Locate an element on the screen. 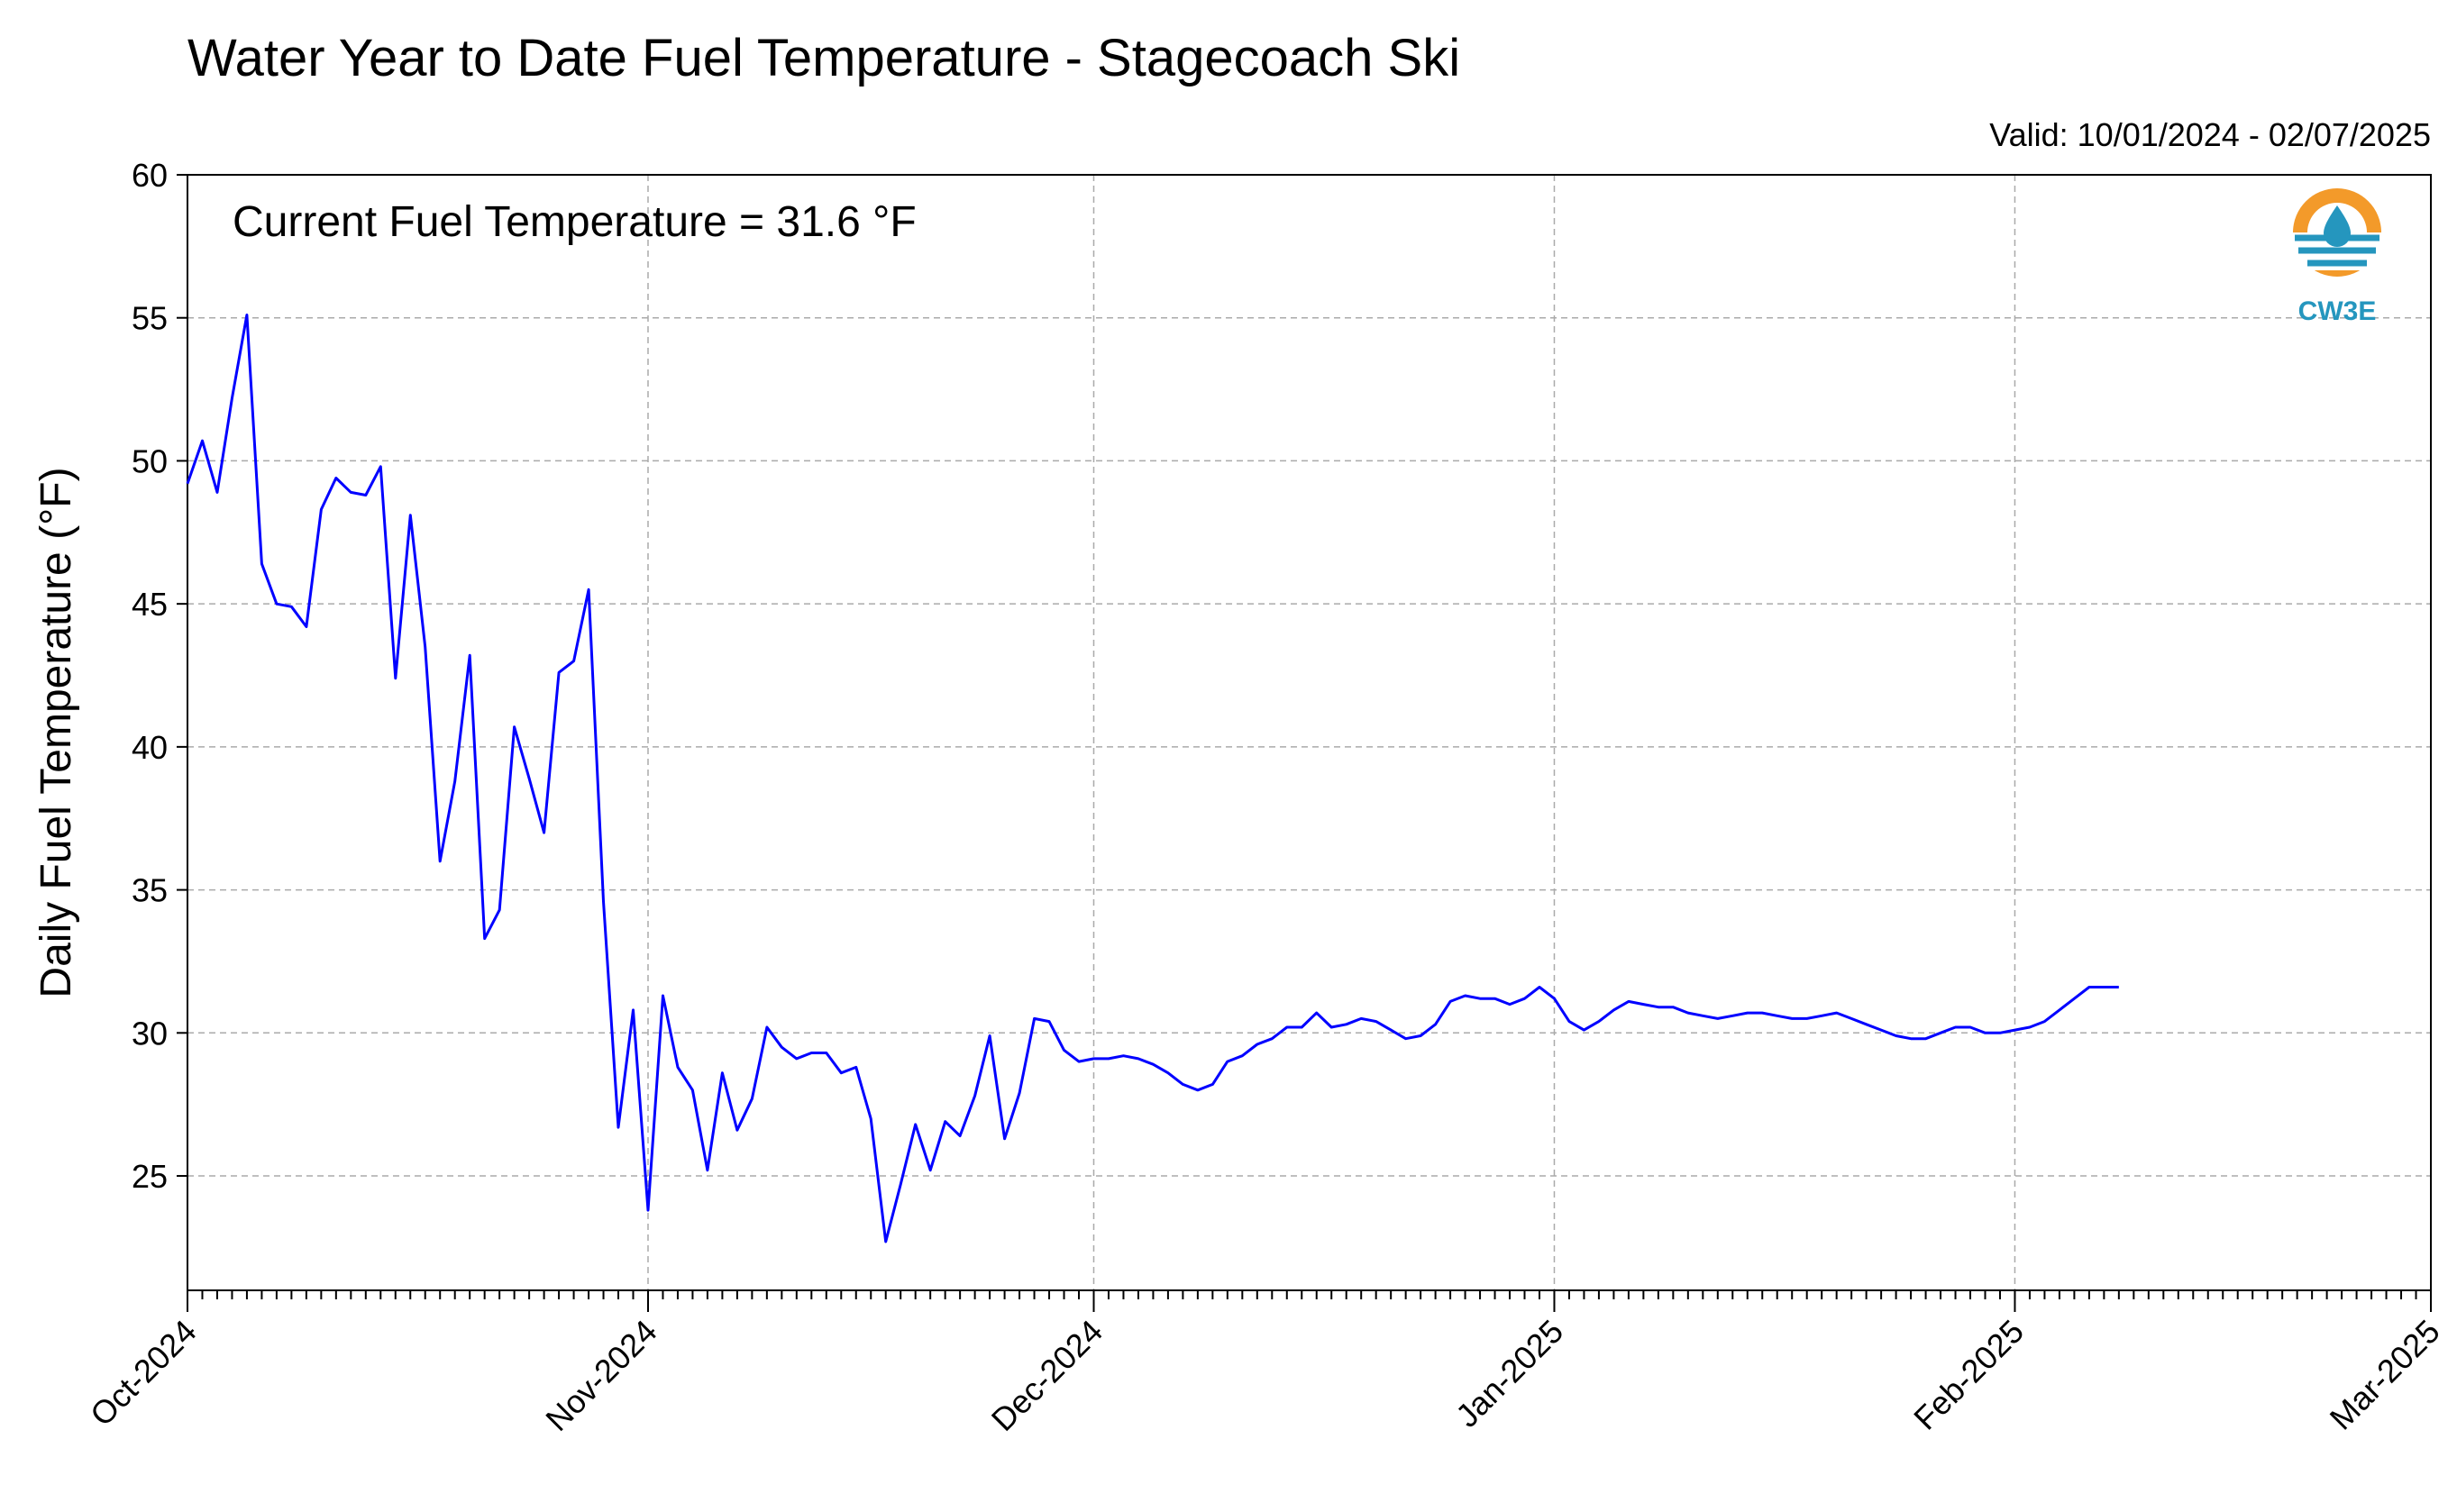 The image size is (2457, 1512). y-tick-label: 55 is located at coordinates (150, 318).